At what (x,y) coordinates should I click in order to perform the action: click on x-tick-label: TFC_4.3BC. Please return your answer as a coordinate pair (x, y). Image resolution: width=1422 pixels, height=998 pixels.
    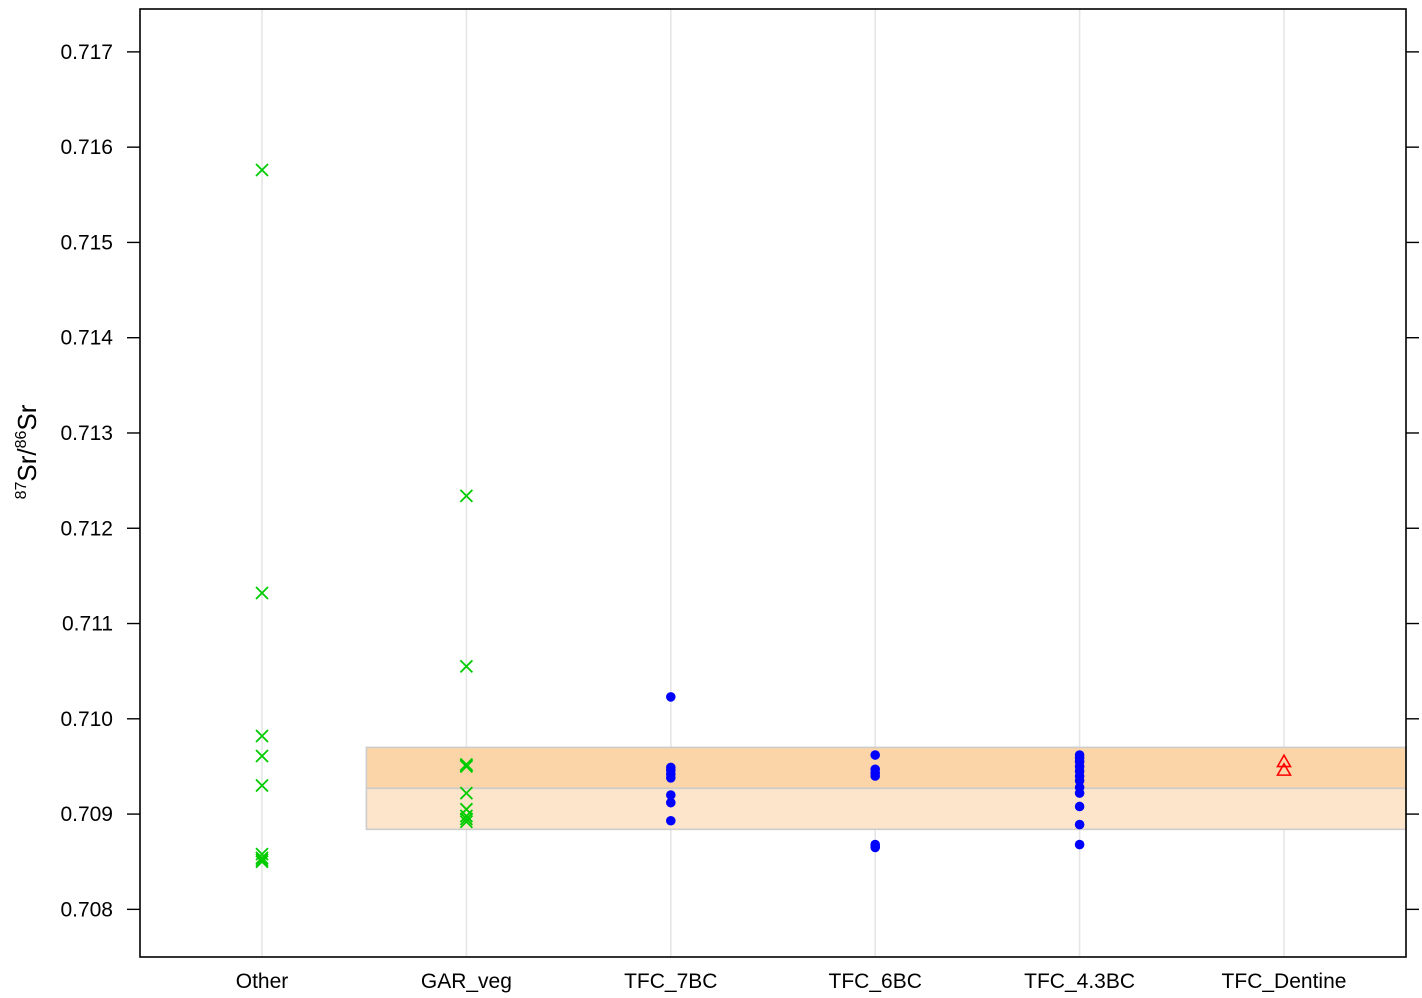
    Looking at the image, I should click on (1079, 981).